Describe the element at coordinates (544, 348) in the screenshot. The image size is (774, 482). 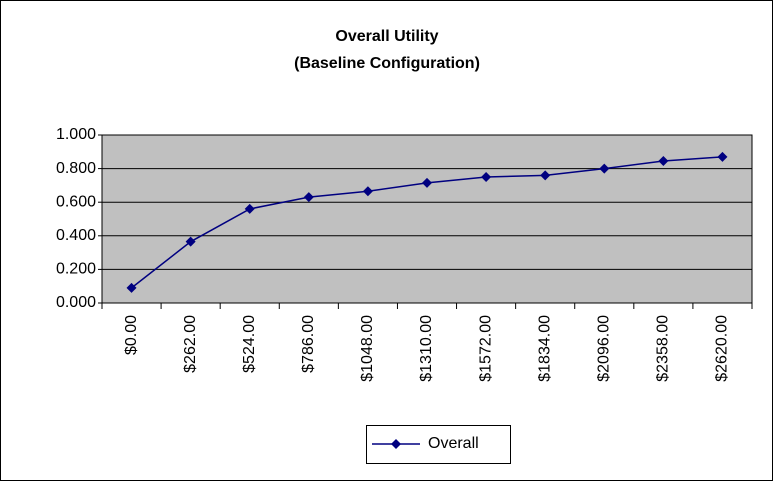
I see `x-tick-label: $1834.00` at that location.